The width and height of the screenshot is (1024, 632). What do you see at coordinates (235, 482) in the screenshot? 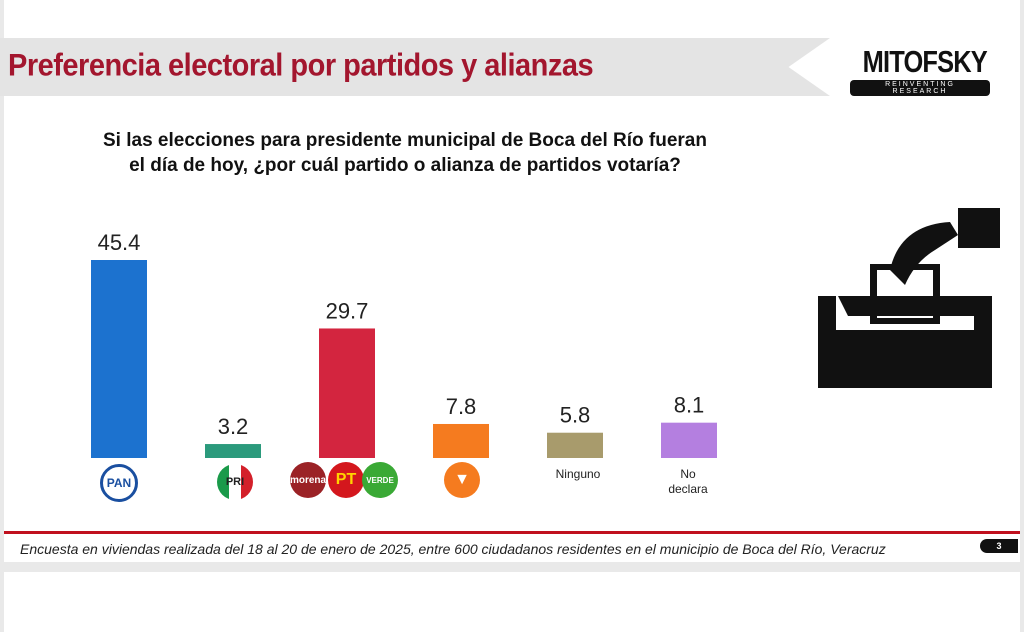
I see `pri-logo: PRI` at bounding box center [235, 482].